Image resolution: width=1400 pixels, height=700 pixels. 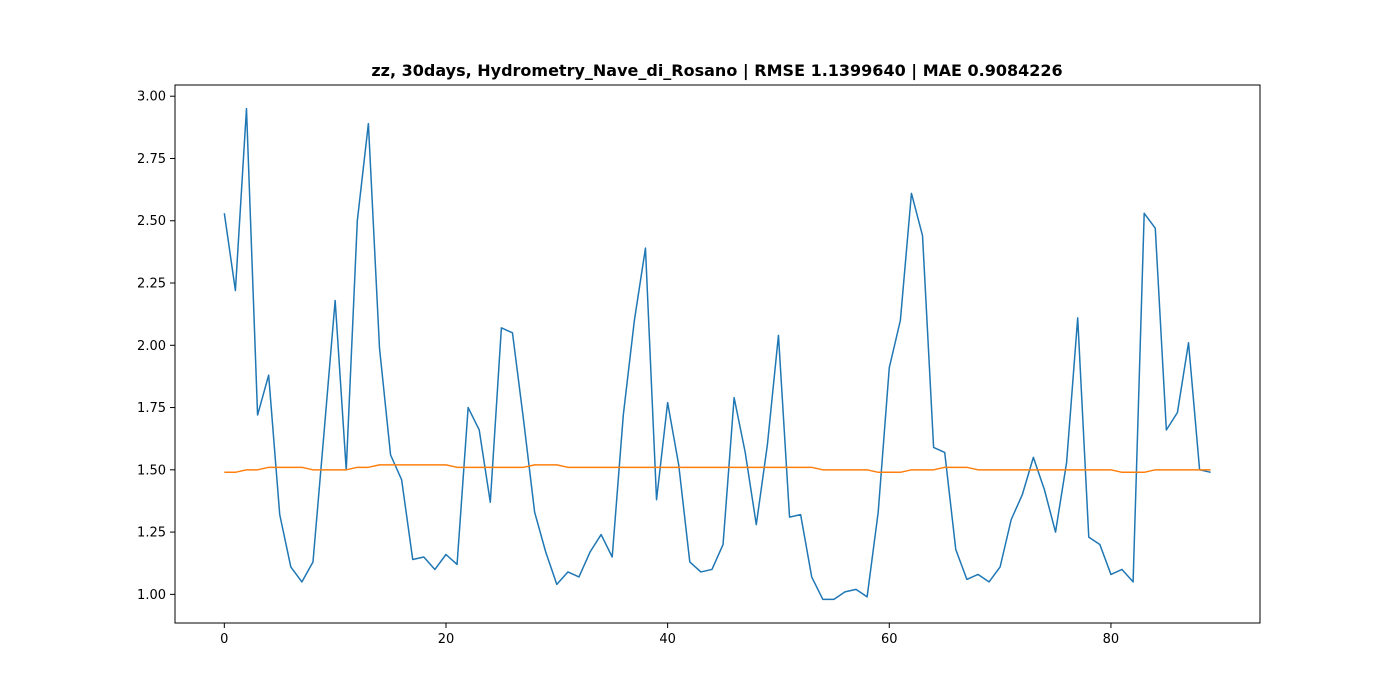 I want to click on y-tick-label: 2.25, so click(x=151, y=284).